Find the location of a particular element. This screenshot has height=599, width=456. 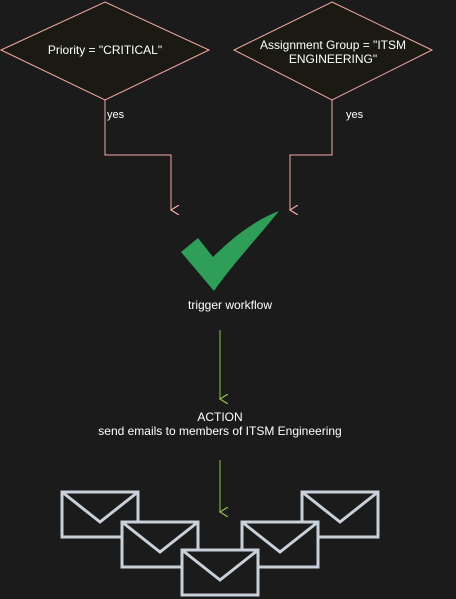

edge-yes-left-label: yes is located at coordinates (116, 115).